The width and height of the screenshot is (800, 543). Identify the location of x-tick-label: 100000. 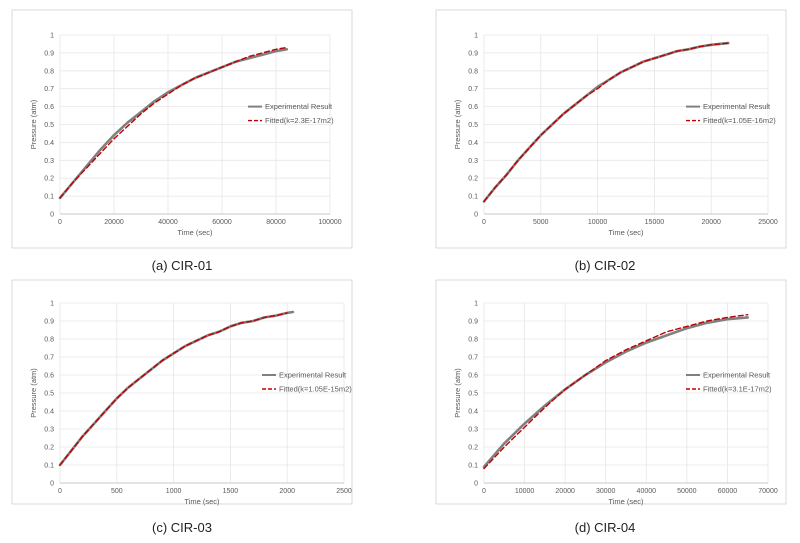
(329, 222).